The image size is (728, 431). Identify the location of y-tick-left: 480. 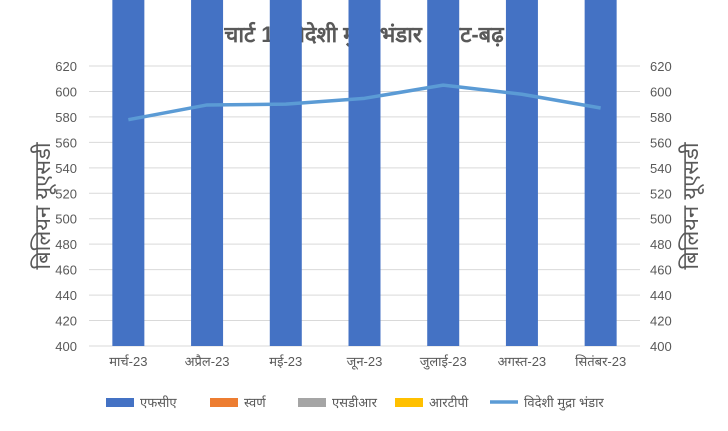
(66, 244).